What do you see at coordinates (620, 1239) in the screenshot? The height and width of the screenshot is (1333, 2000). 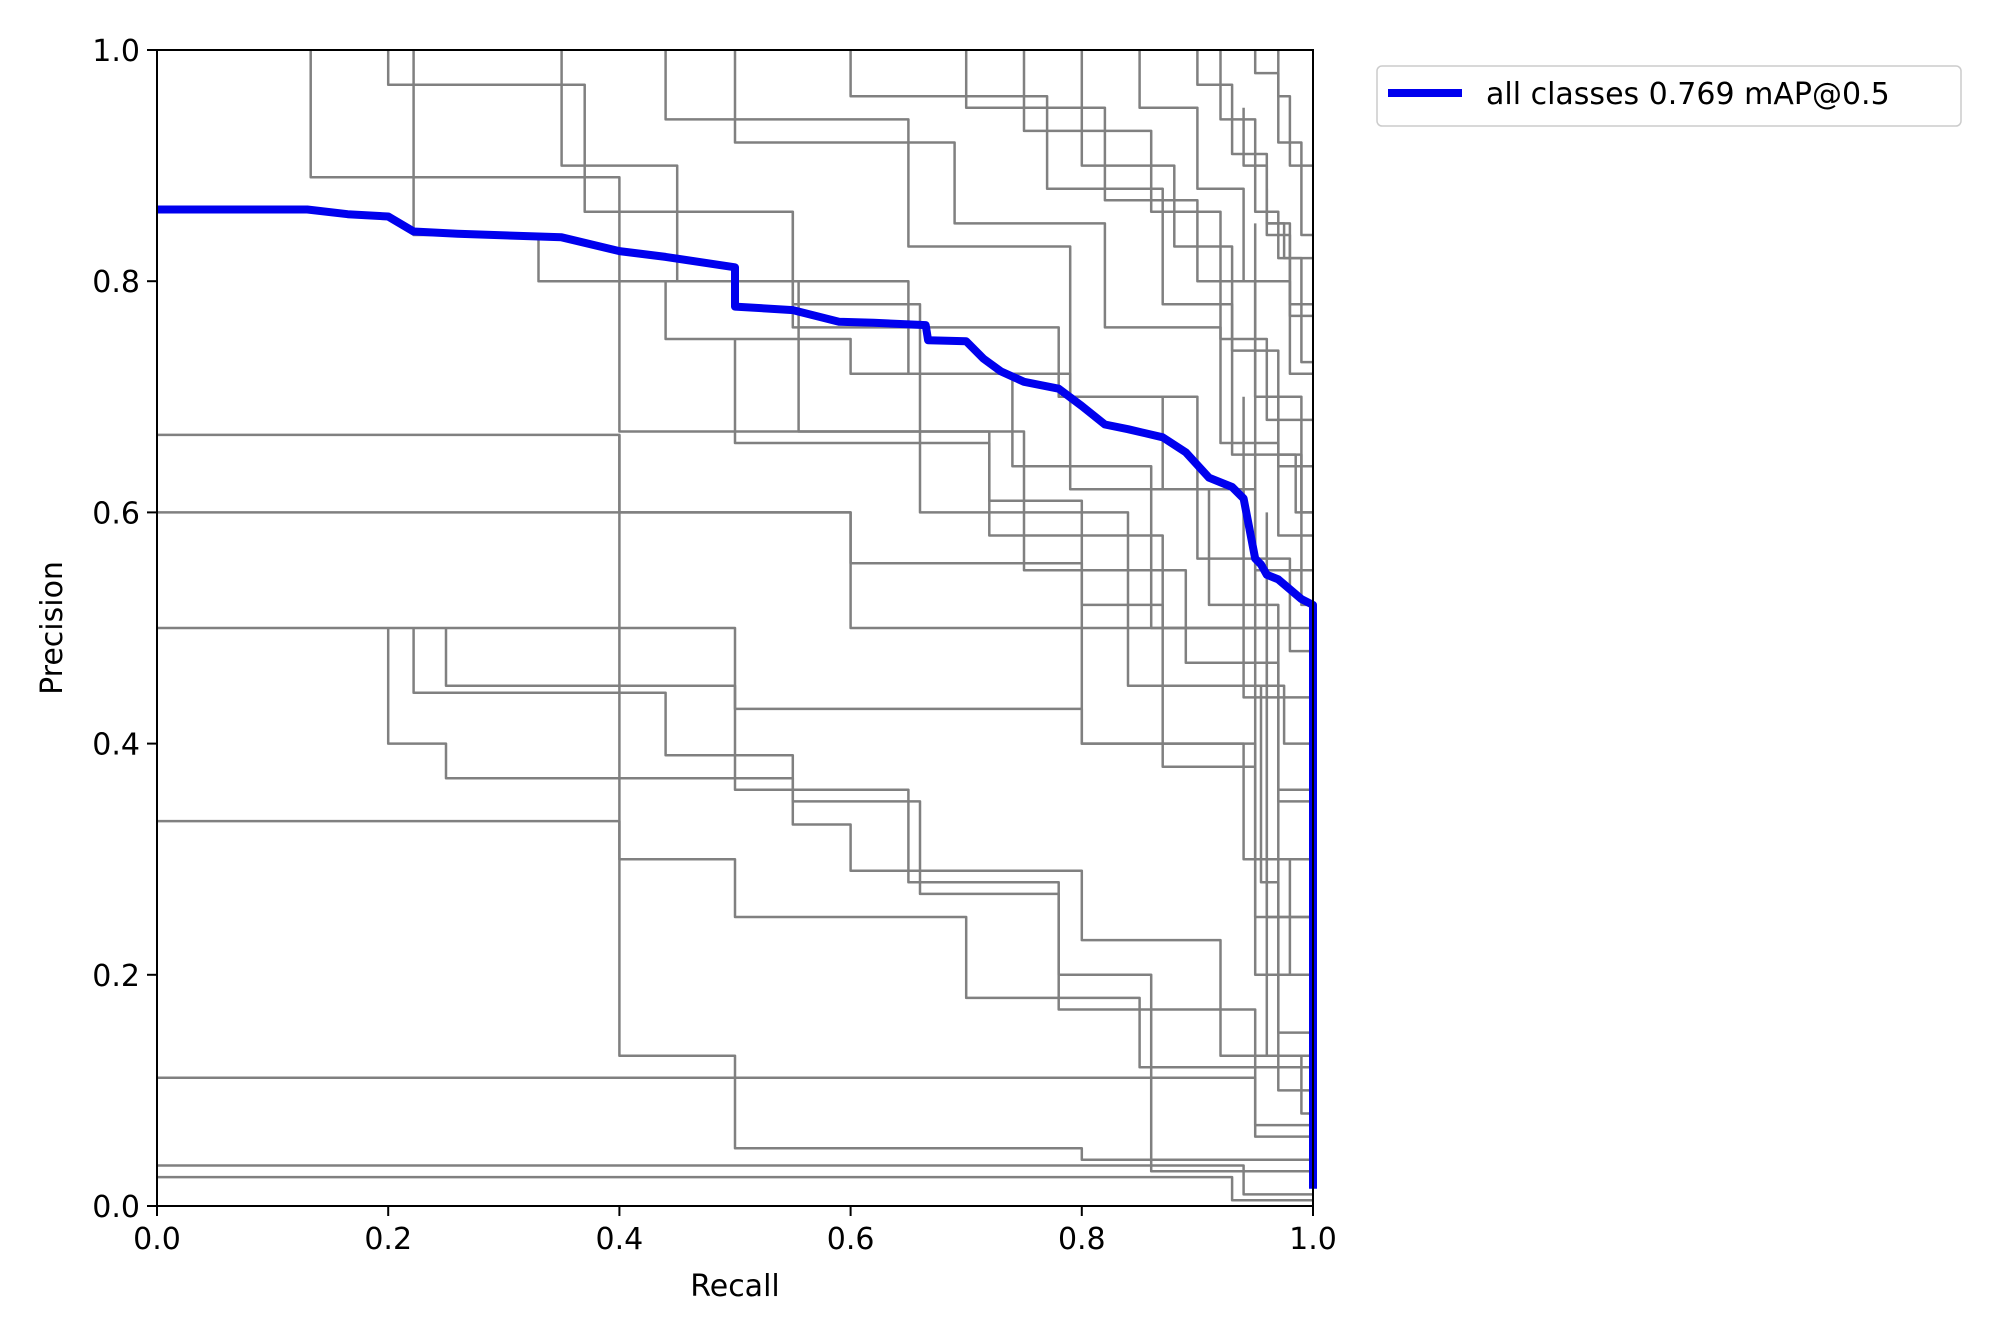 I see `x-tick-label: 0.4` at bounding box center [620, 1239].